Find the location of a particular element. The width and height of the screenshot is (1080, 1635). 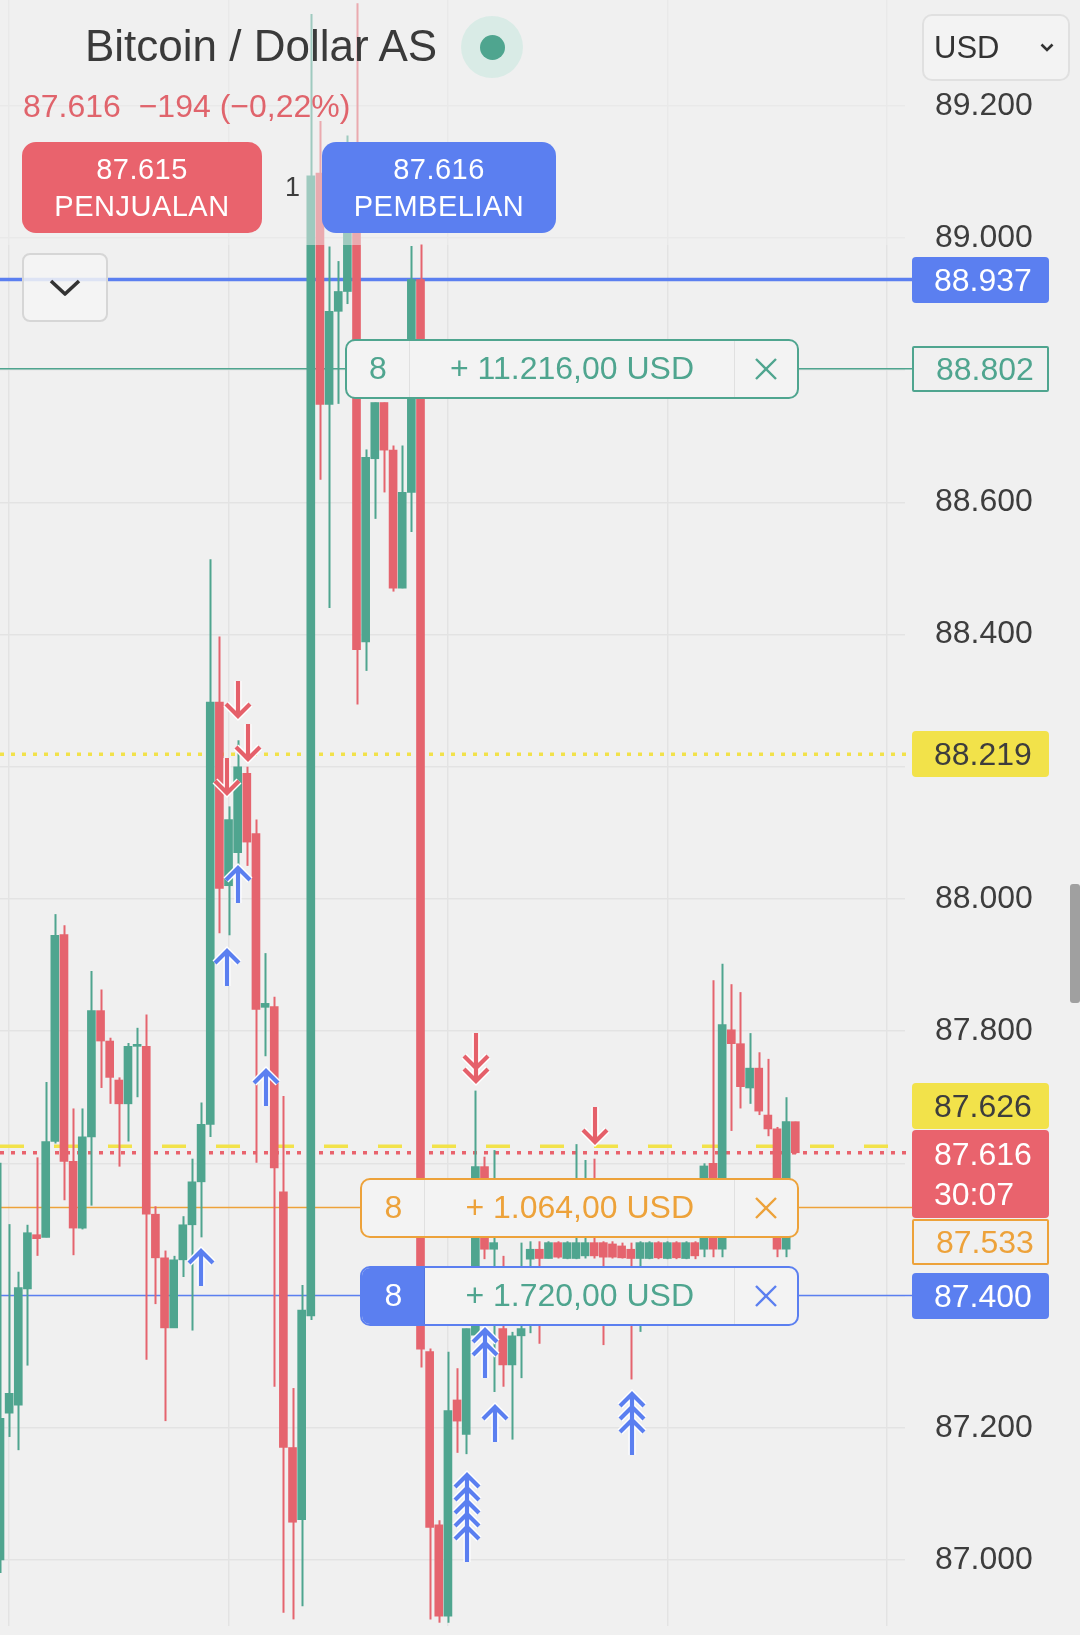

currency-select: USD is located at coordinates (996, 47).